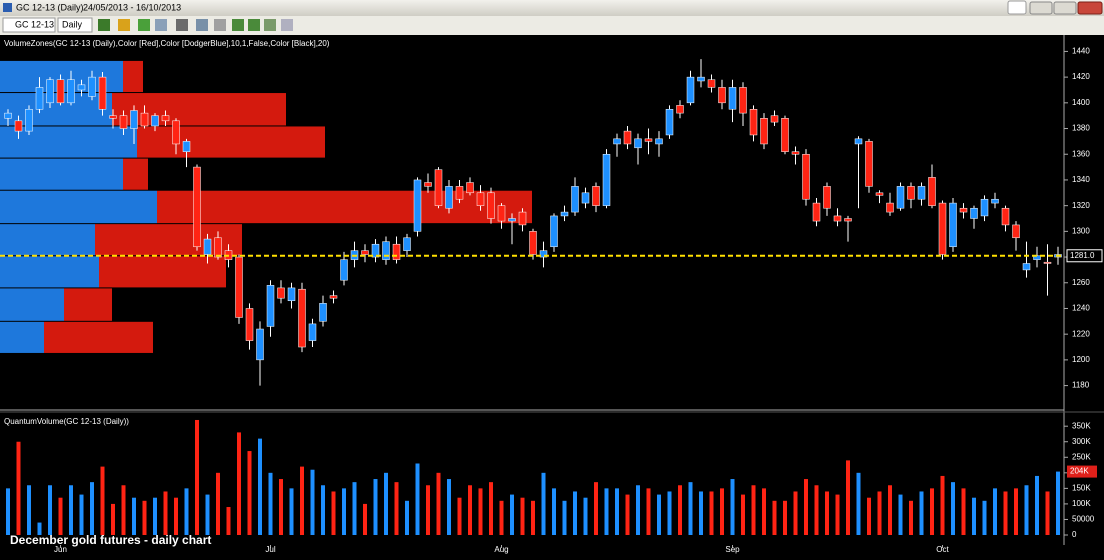 The width and height of the screenshot is (1104, 560). Describe the element at coordinates (270, 549) in the screenshot. I see `x-tick-label: Jul` at that location.